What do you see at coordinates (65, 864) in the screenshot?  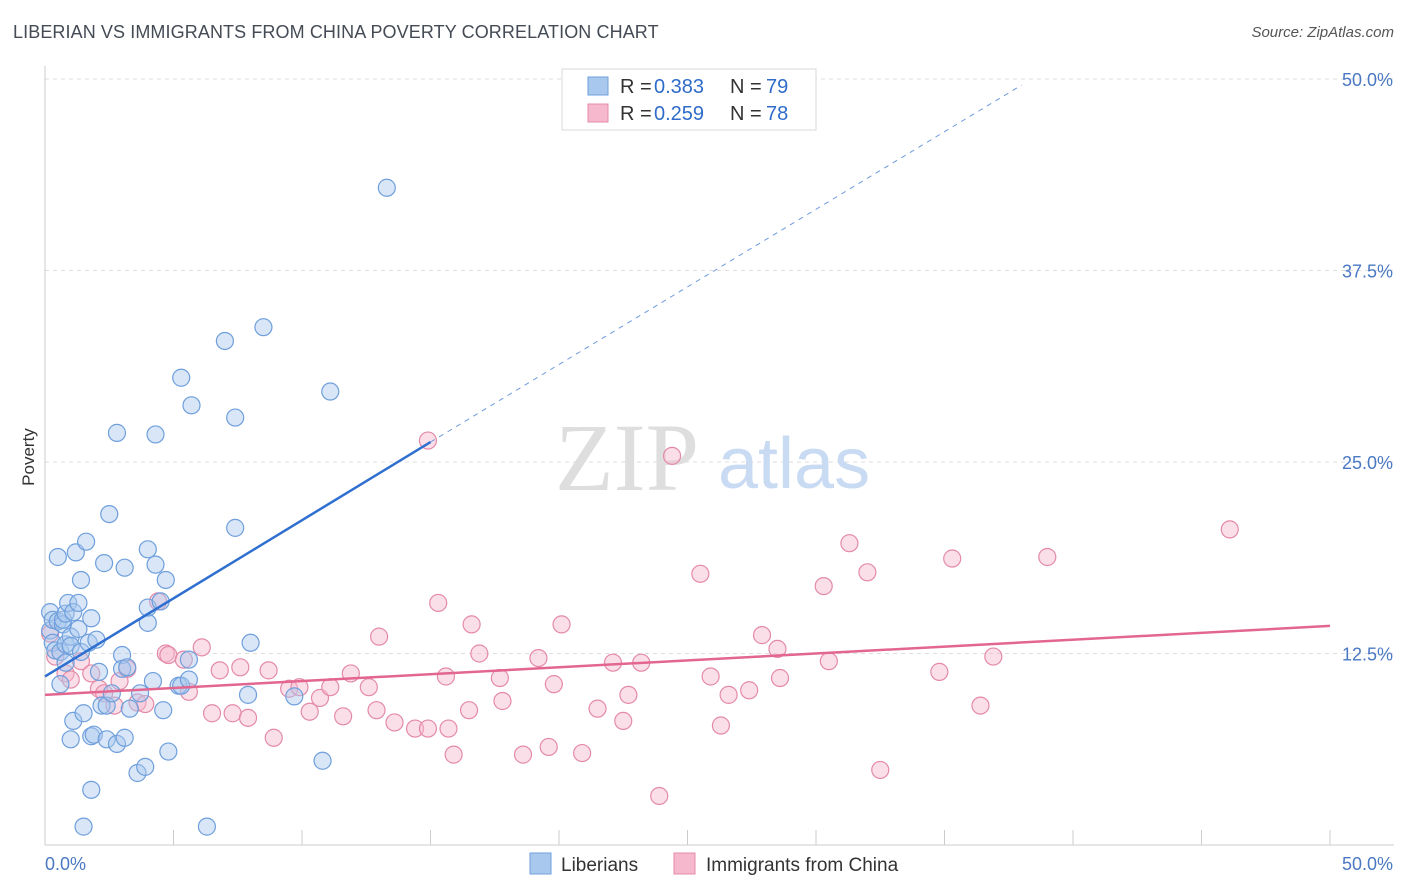 I see `x-tick-label: 0.0%` at bounding box center [65, 864].